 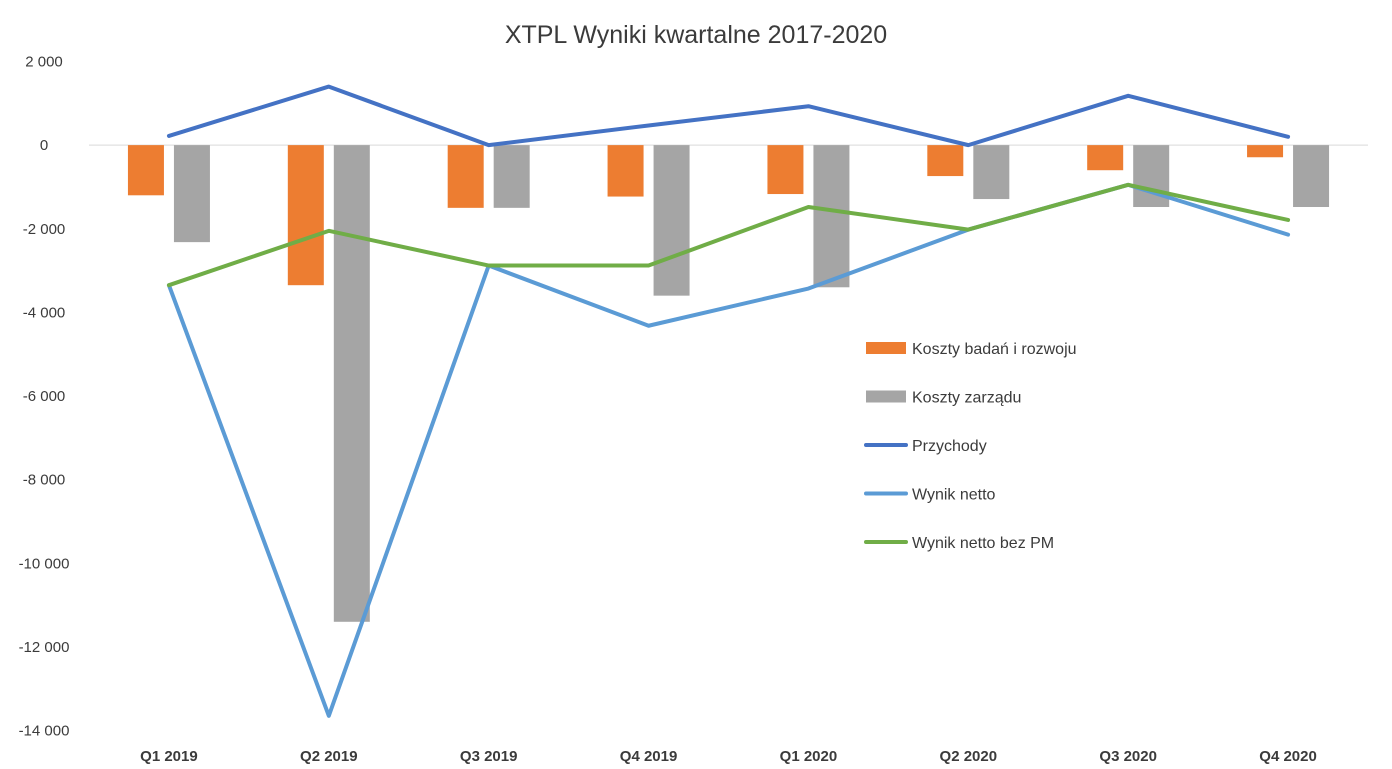 I want to click on x-tick-label: Q2 2020, so click(x=969, y=756).